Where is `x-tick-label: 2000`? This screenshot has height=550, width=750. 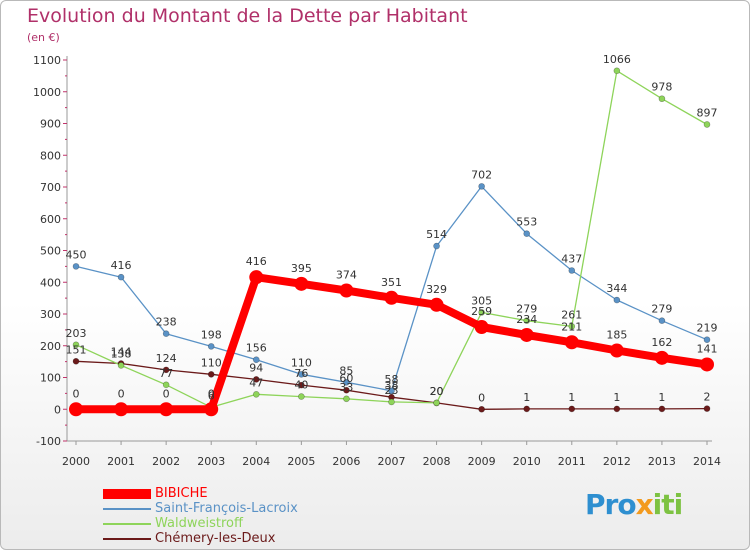 x-tick-label: 2000 is located at coordinates (76, 461).